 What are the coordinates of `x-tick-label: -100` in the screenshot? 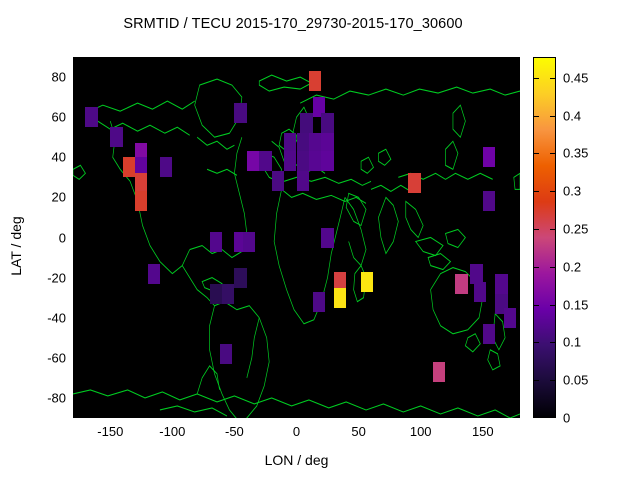 It's located at (172, 431).